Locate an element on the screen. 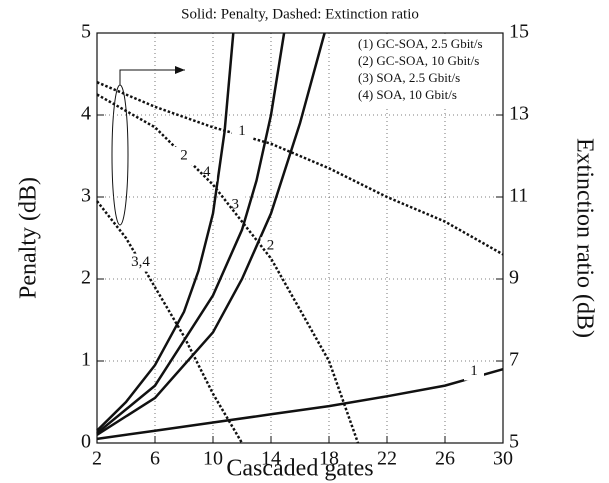  y-tick-label: 5 is located at coordinates (86, 32).